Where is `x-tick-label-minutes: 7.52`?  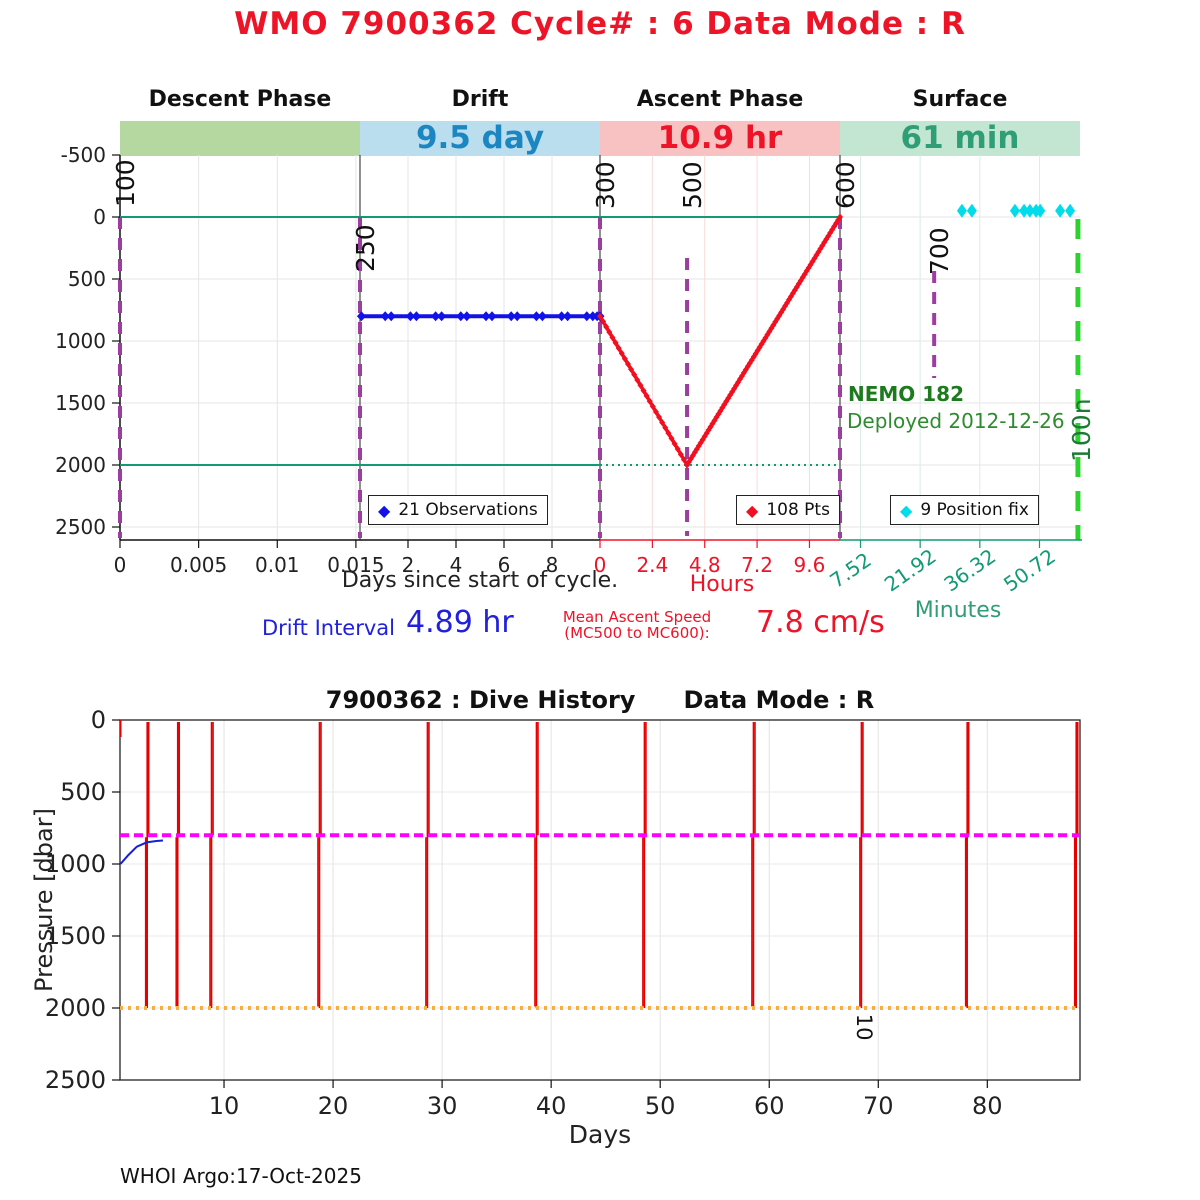
x-tick-label-minutes: 7.52 is located at coordinates (850, 570).